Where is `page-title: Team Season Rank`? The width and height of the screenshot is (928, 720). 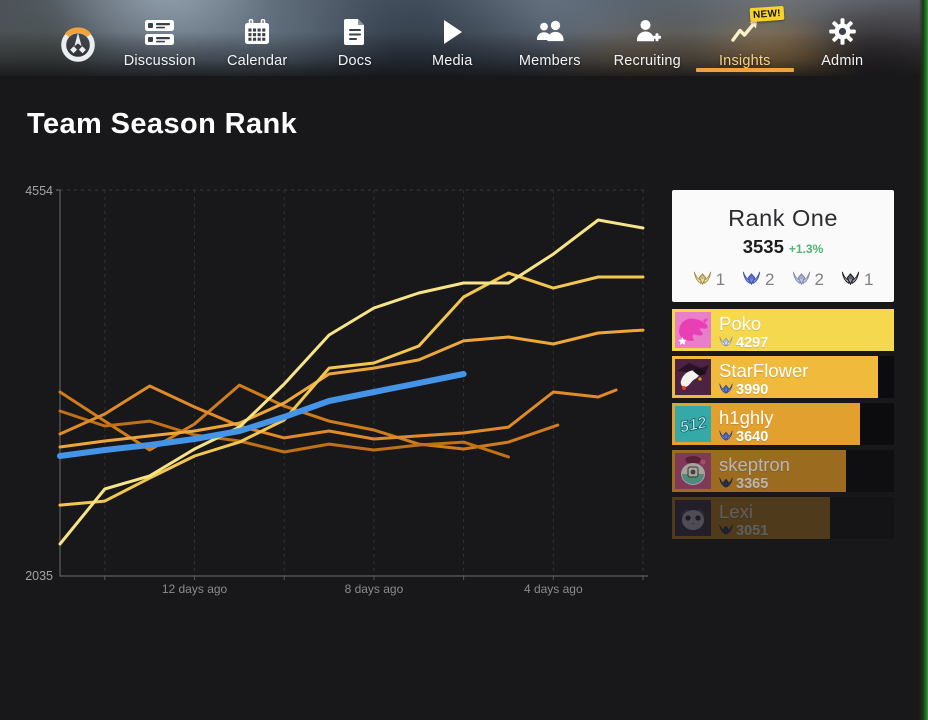
page-title: Team Season Rank is located at coordinates (162, 124).